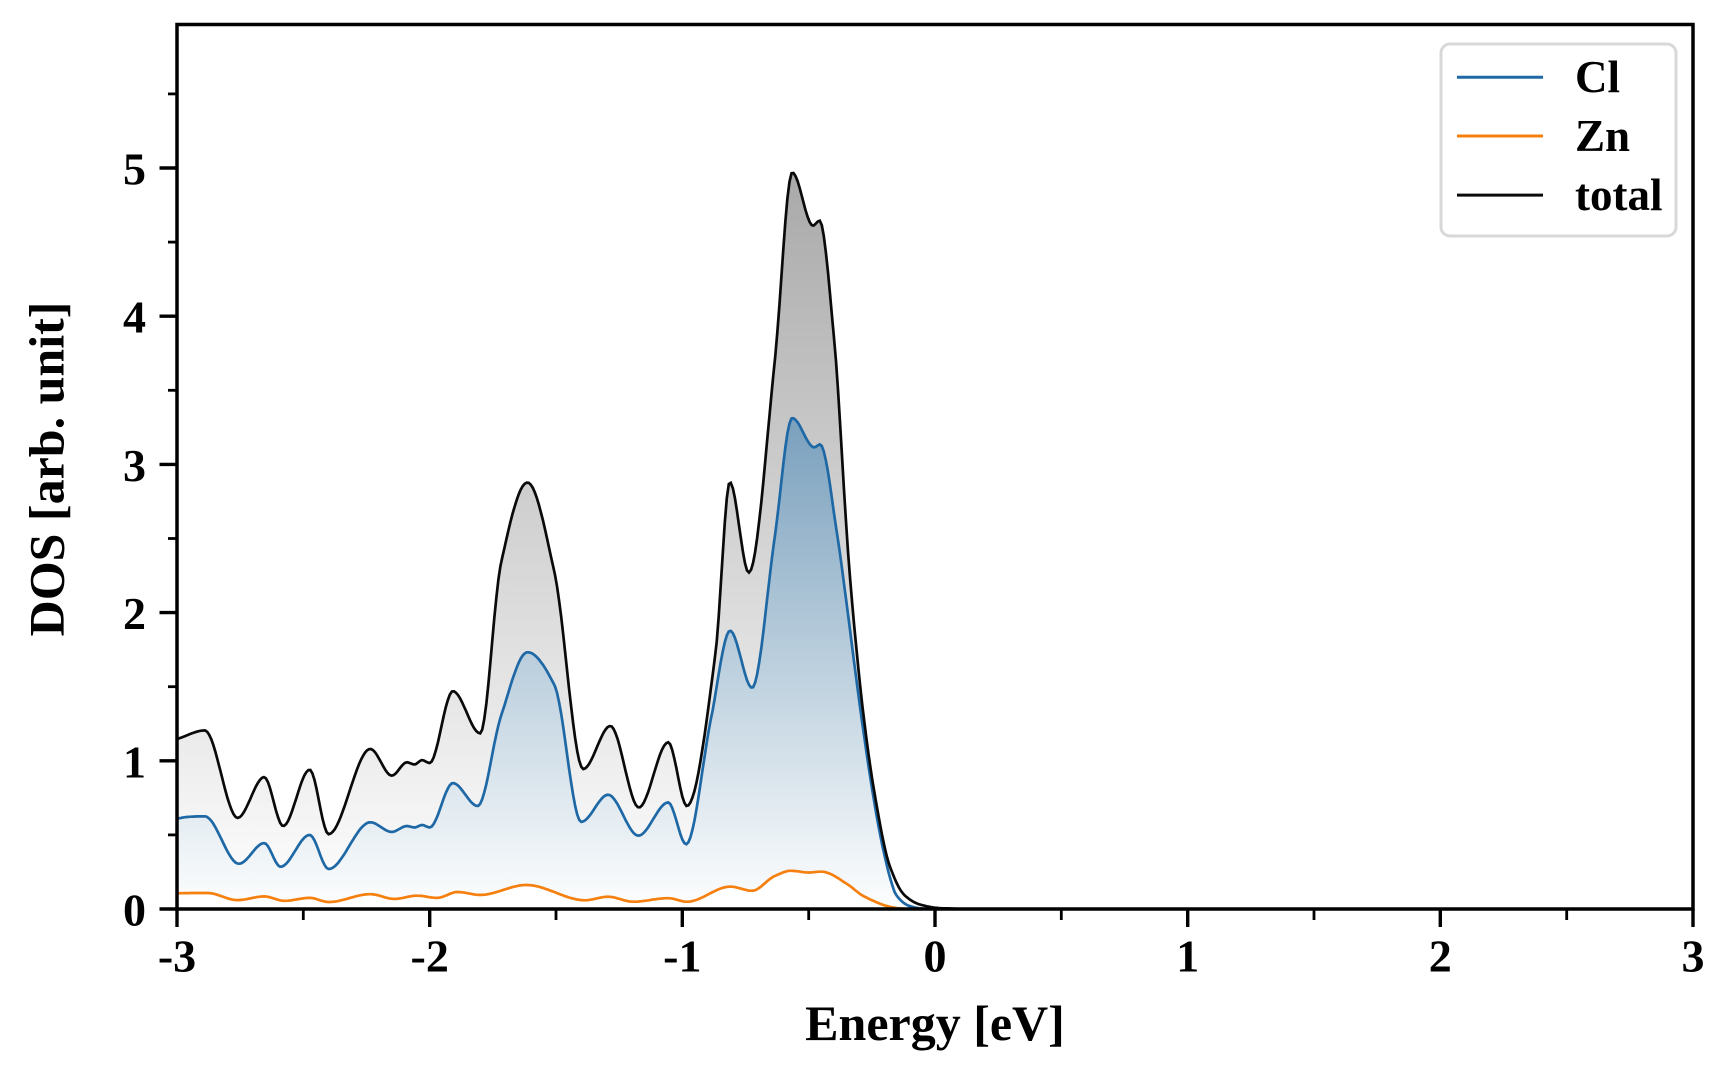 This screenshot has height=1080, width=1728. I want to click on svg-text: Energy [eV], so click(935, 1023).